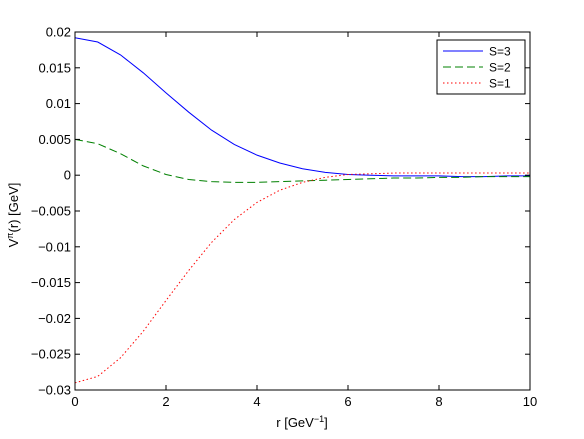  I want to click on y-tick-label: 0.02, so click(58, 32).